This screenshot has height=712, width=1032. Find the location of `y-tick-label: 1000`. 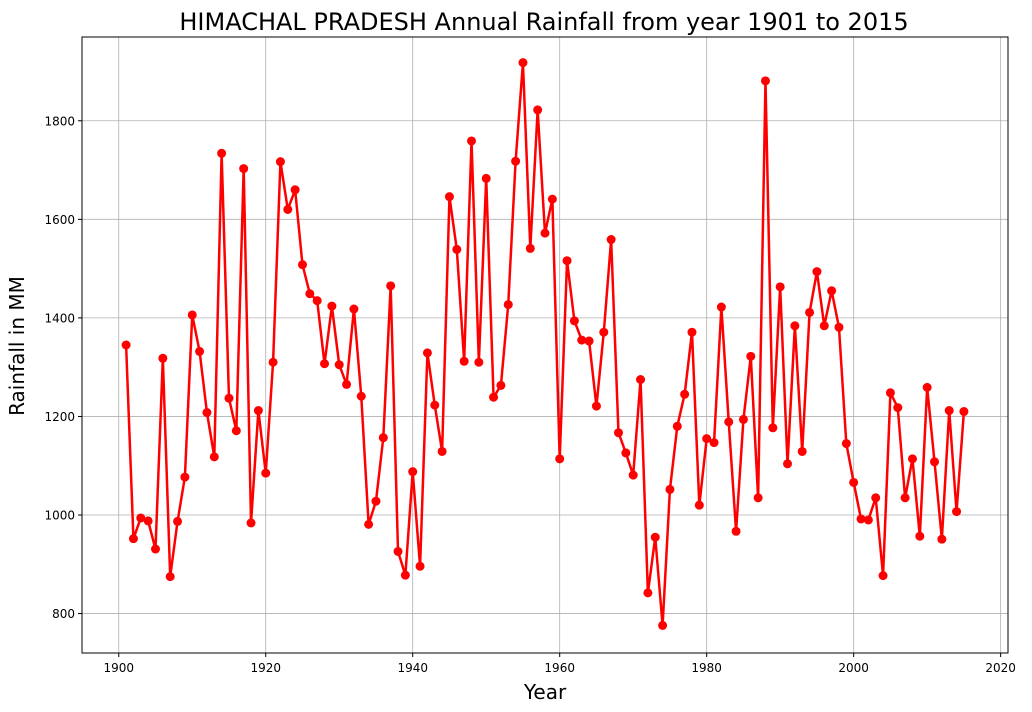

y-tick-label: 1000 is located at coordinates (59, 516).